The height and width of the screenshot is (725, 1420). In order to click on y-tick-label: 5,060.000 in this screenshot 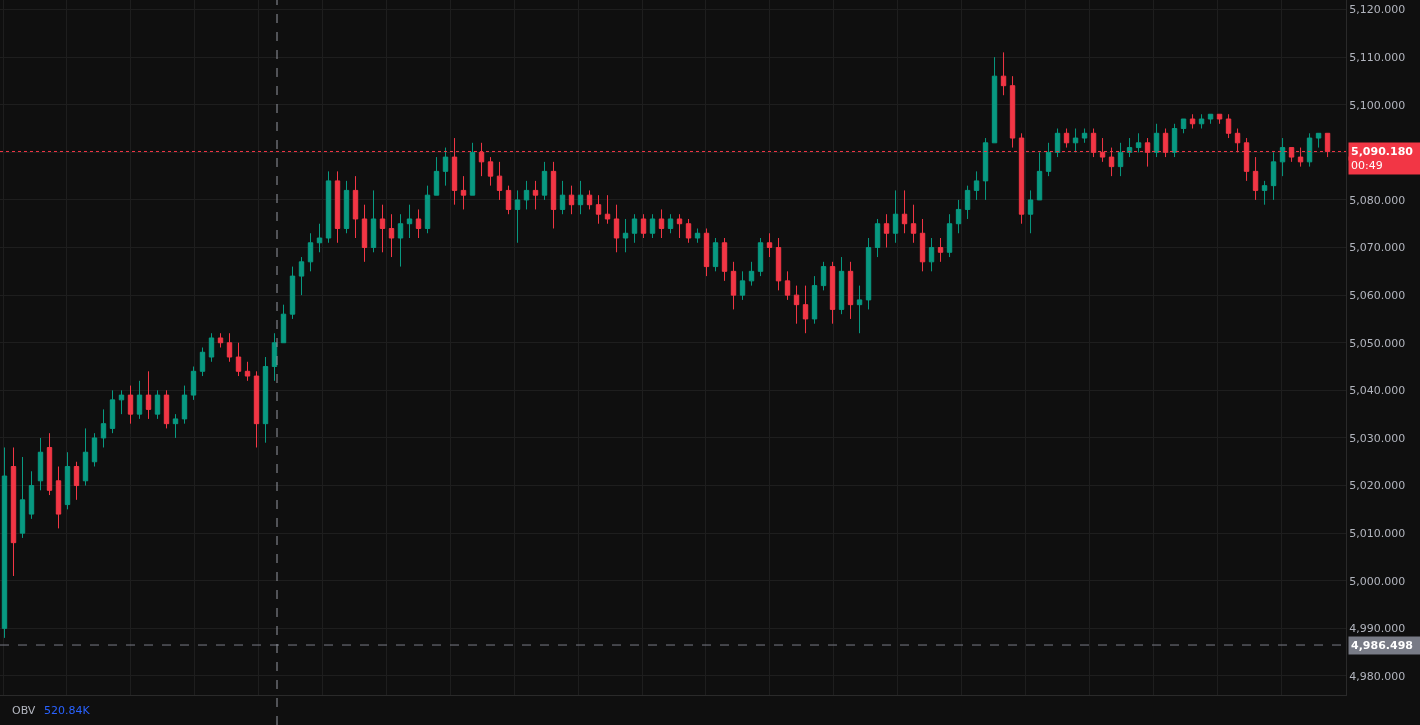, I will do `click(1377, 295)`.